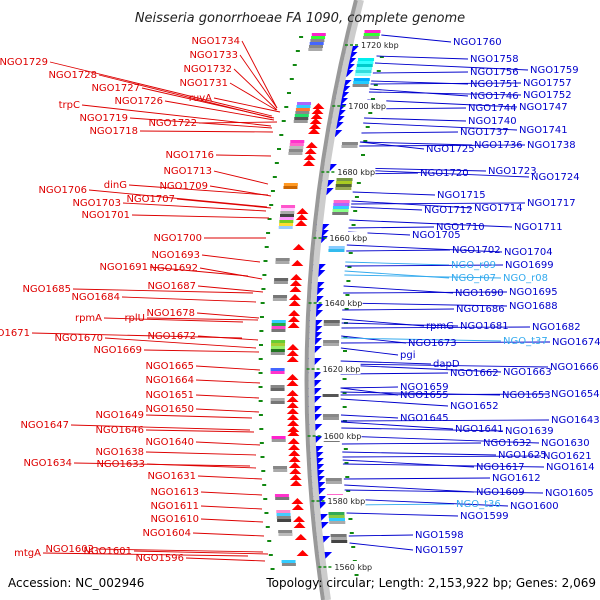  I want to click on gene-label-ngo1654: NGO1654, so click(575, 394).